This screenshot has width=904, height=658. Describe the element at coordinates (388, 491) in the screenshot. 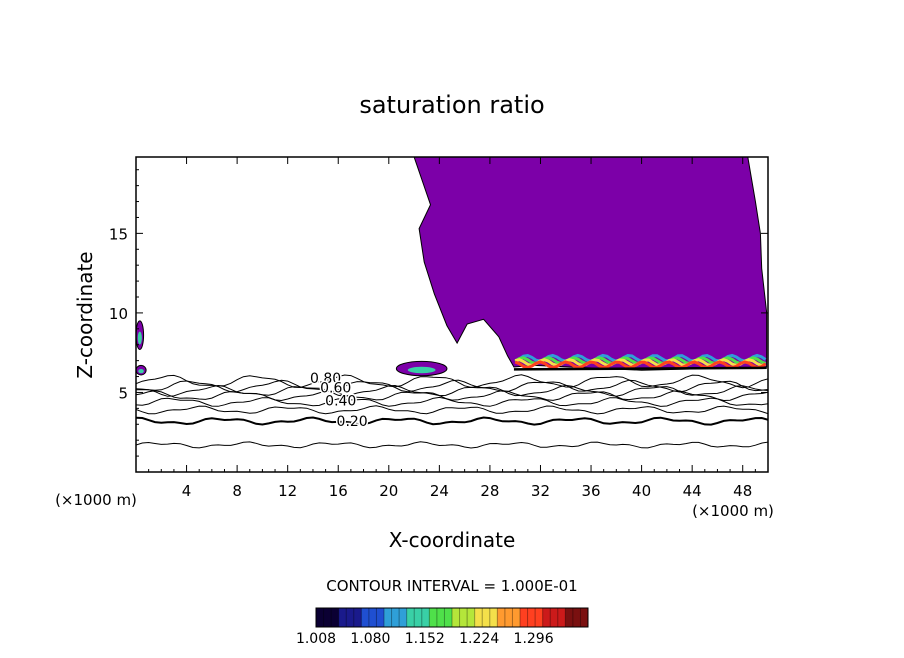

I see `x-tick-label: 20` at that location.